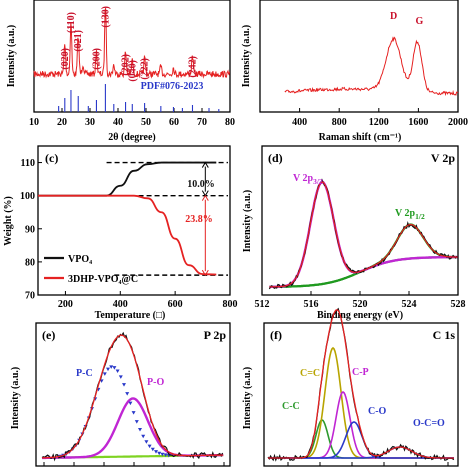 This screenshot has height=474, width=474. What do you see at coordinates (360, 137) in the screenshot?
I see `raman-x-axis-label: Raman shift (cm⁻¹)` at bounding box center [360, 137].